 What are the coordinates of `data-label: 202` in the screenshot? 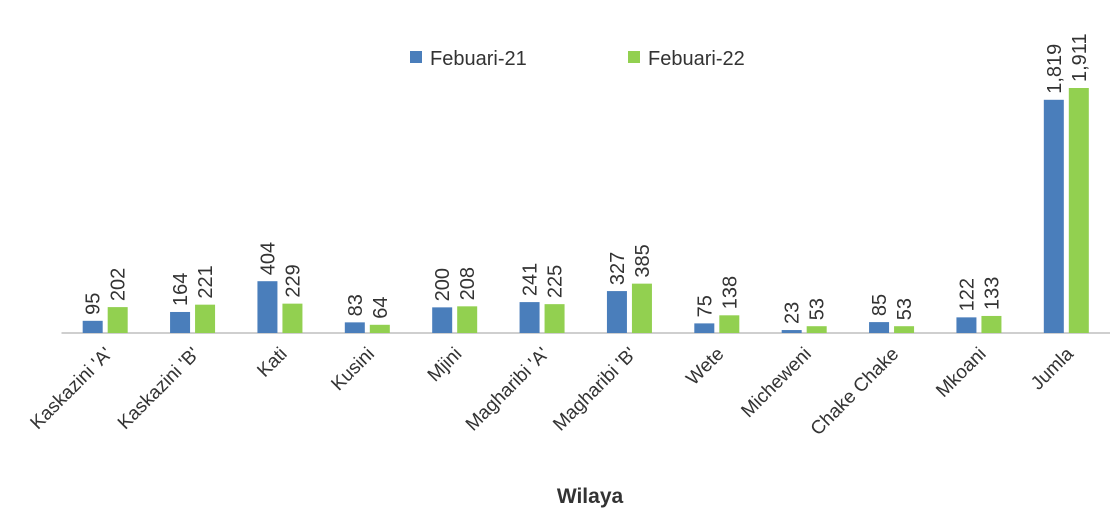 It's located at (119, 284).